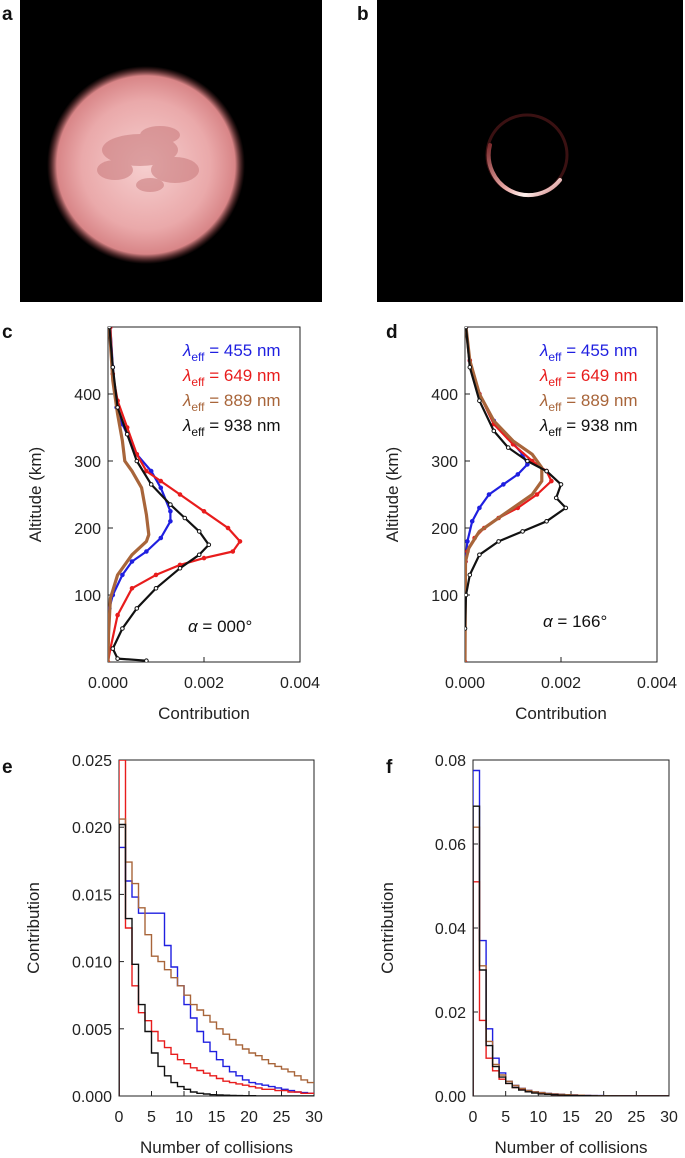 This screenshot has width=685, height=1158. Describe the element at coordinates (450, 845) in the screenshot. I see `y-tick-label: 0.06` at that location.